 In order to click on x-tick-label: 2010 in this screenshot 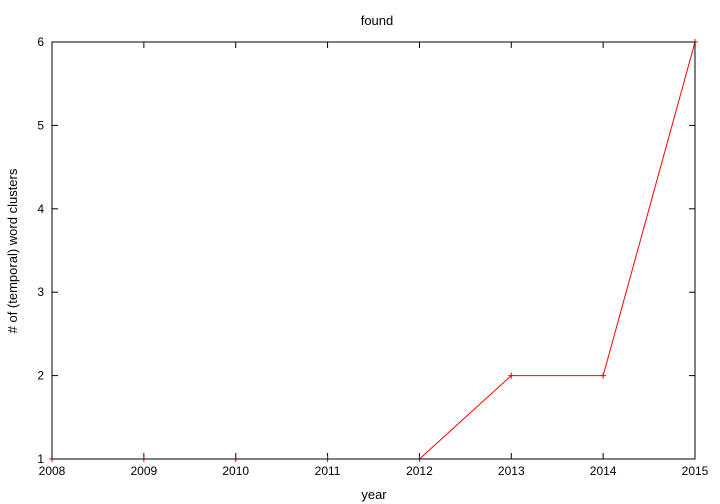, I will do `click(235, 471)`.